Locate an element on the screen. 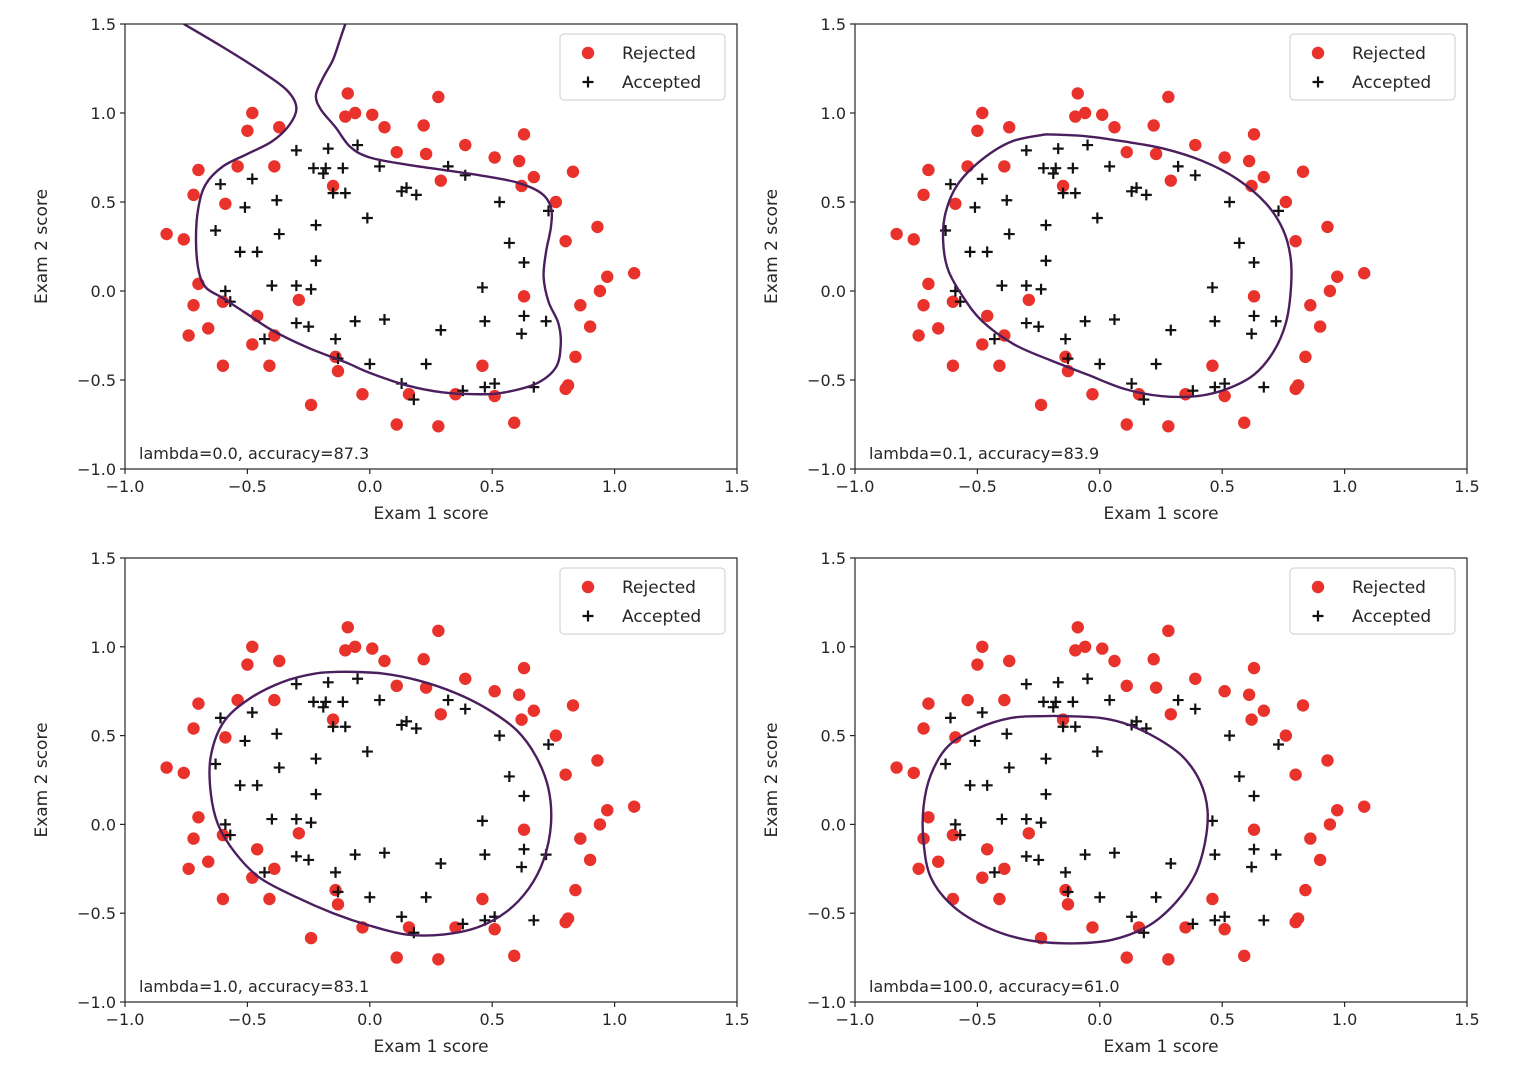 The image size is (1520, 1088). y-tick-label: −1.0 is located at coordinates (826, 469).